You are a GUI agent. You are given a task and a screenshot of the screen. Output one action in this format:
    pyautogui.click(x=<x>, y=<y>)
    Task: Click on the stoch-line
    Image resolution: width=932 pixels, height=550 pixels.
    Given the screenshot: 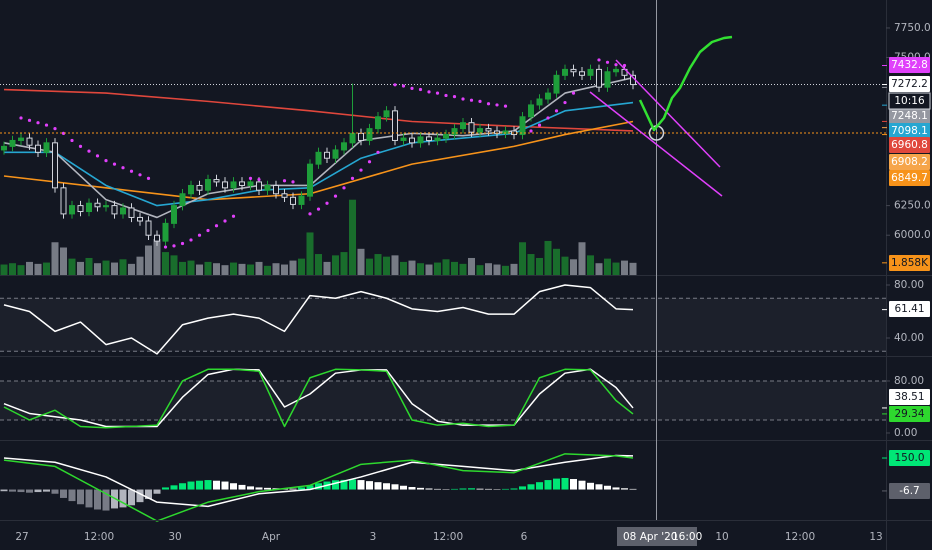 What is the action you would take?
    pyautogui.click(x=318, y=398)
    